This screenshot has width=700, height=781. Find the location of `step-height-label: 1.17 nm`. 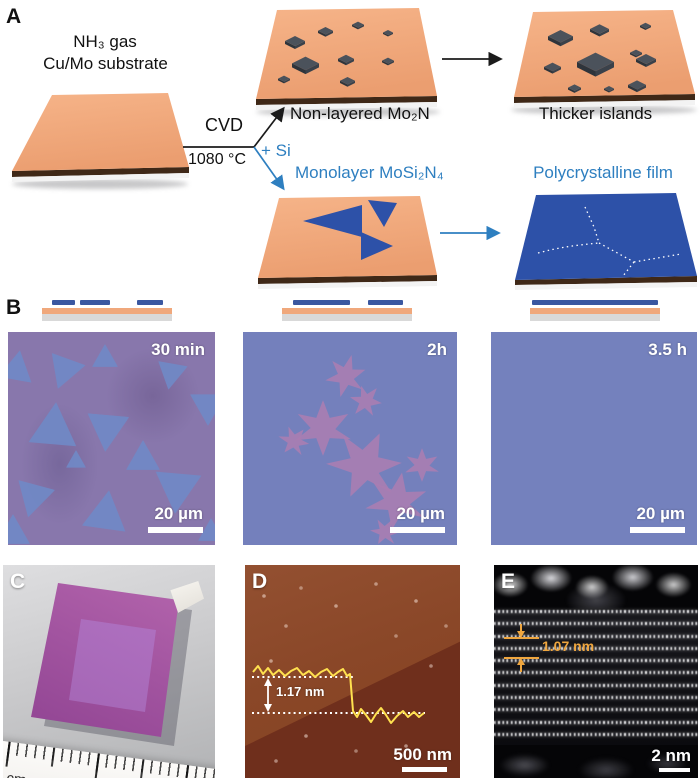

step-height-label: 1.17 nm is located at coordinates (300, 691).